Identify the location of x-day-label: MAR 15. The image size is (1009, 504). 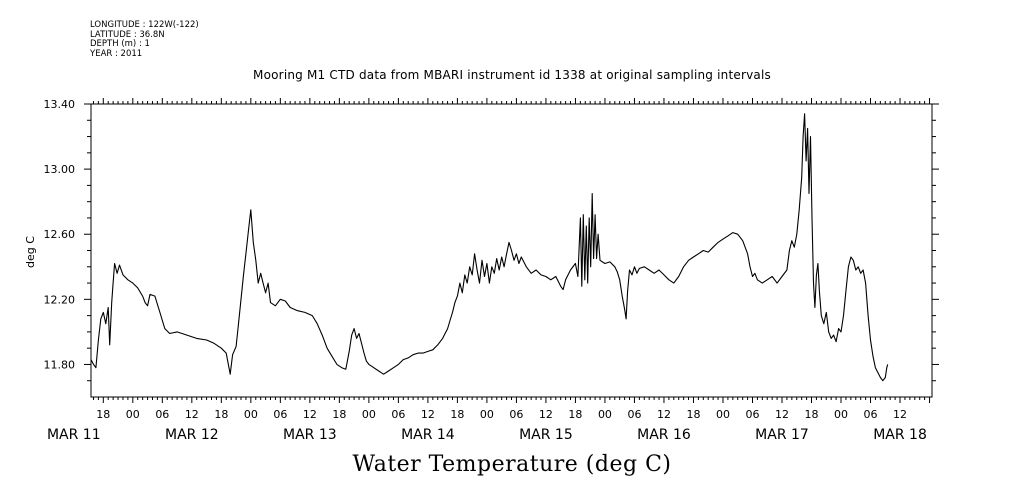
(546, 435).